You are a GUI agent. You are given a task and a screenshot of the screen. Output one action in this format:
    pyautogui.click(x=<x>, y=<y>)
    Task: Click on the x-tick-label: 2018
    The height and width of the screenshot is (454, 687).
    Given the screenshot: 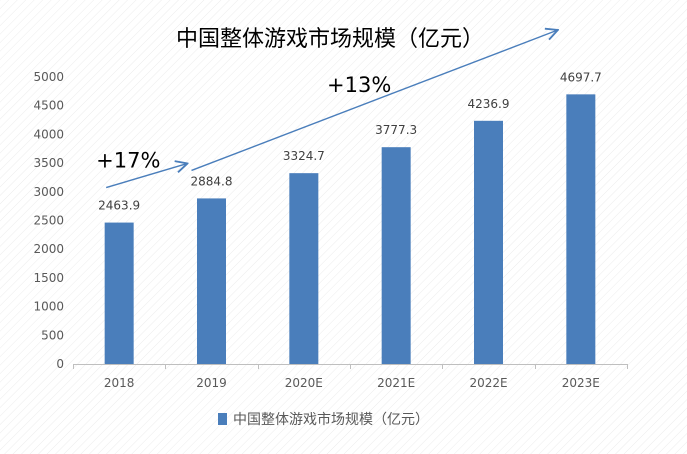 What is the action you would take?
    pyautogui.click(x=119, y=383)
    